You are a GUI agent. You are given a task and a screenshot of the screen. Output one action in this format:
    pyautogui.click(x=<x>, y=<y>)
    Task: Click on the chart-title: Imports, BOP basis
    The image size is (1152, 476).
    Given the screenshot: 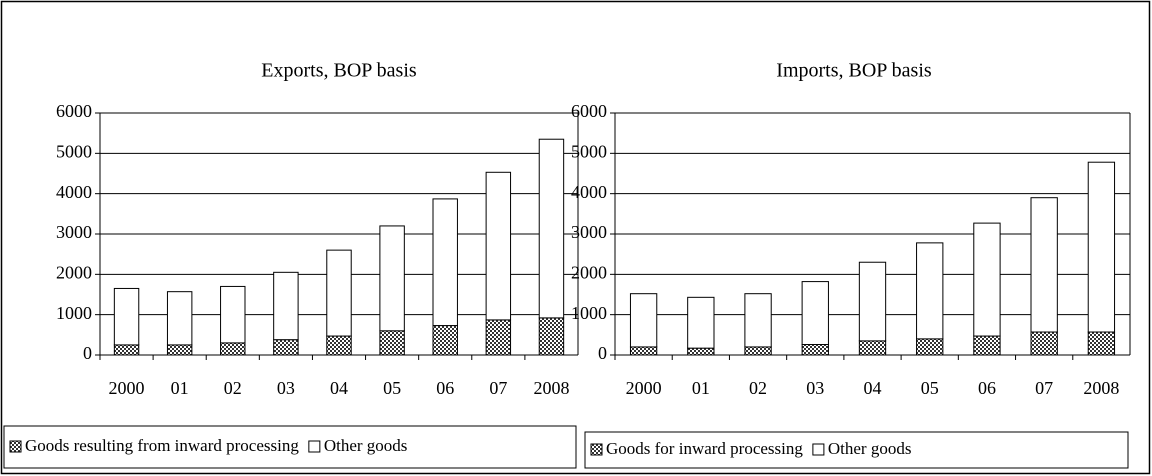 What is the action you would take?
    pyautogui.click(x=854, y=71)
    